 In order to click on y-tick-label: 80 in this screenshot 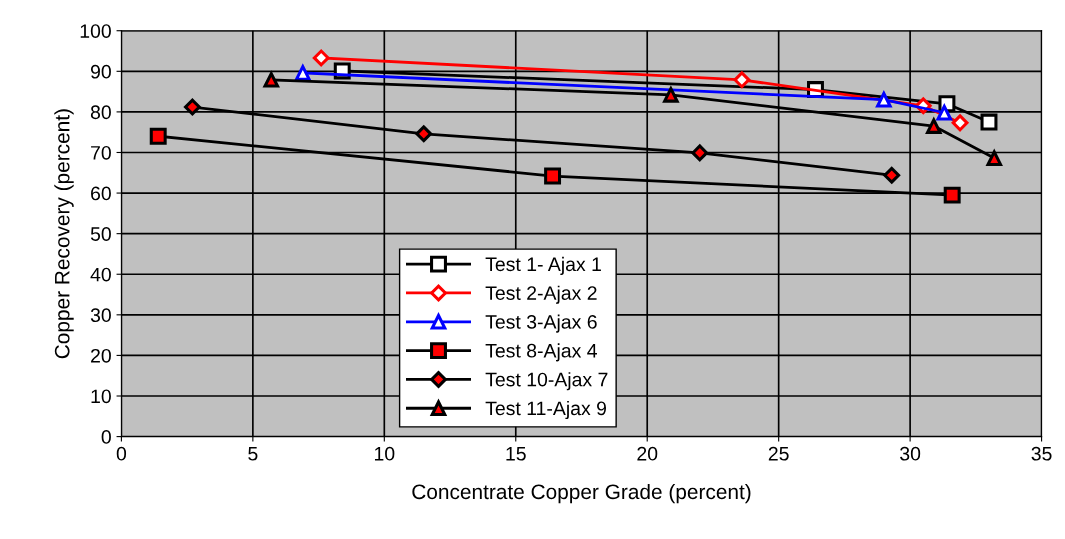, I will do `click(100, 112)`.